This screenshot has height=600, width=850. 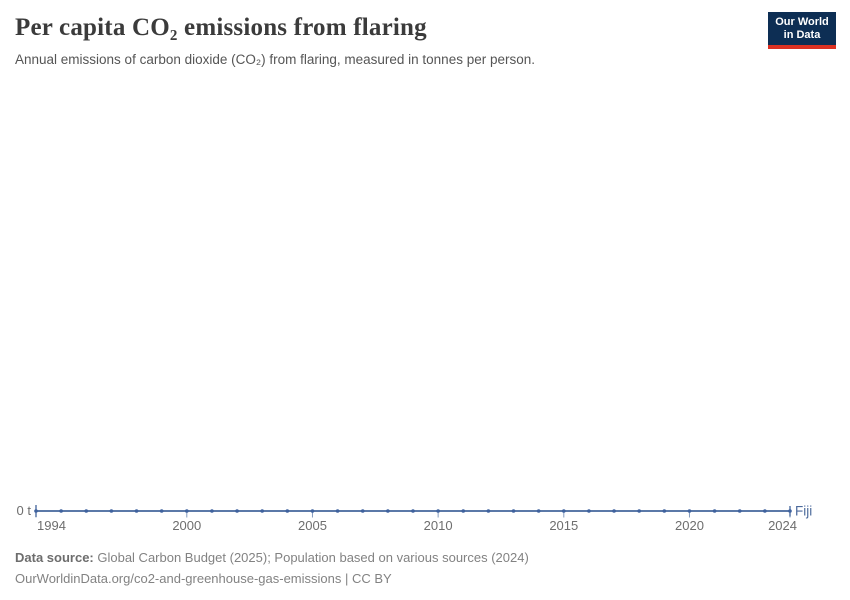 What do you see at coordinates (802, 21) in the screenshot?
I see `owid-logo-line1: Our World` at bounding box center [802, 21].